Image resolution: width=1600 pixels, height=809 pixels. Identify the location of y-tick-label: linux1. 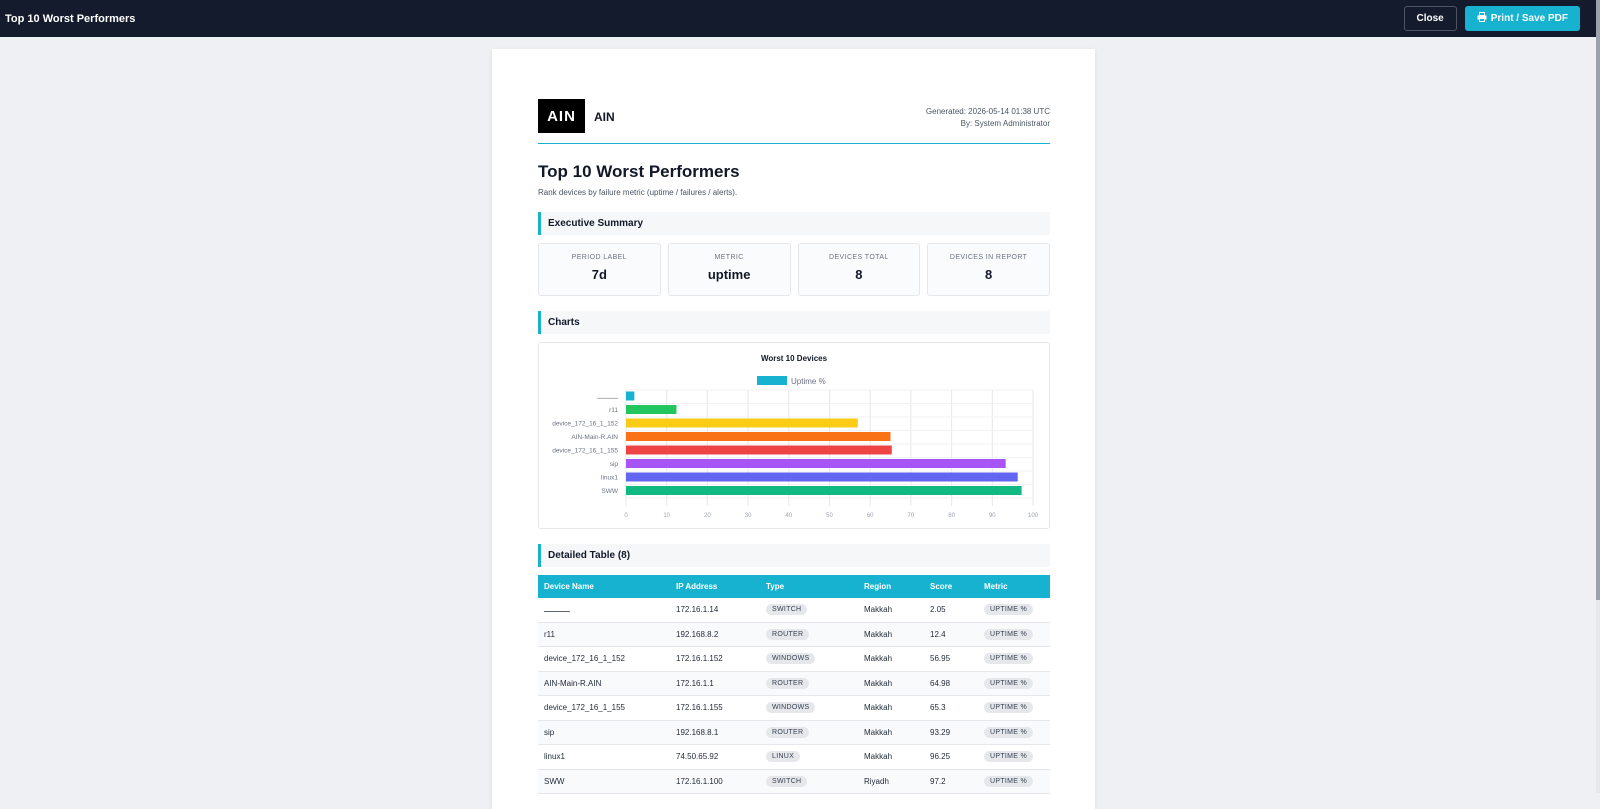
(609, 478).